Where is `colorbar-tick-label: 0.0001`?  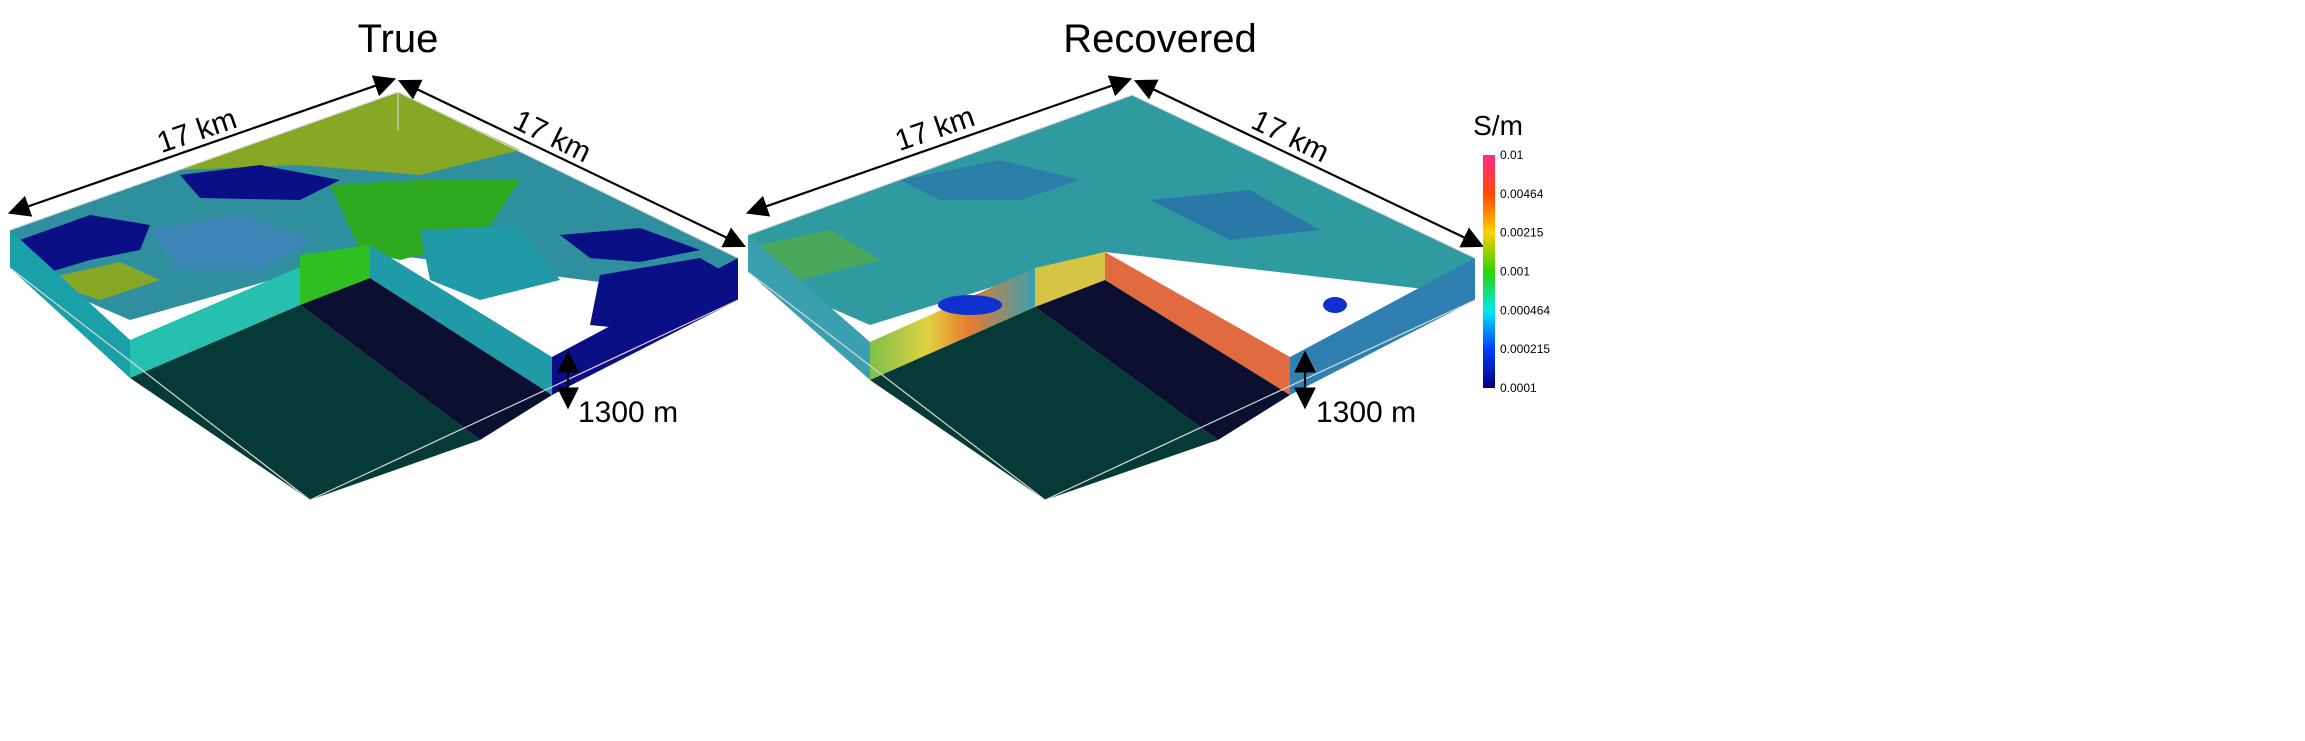 colorbar-tick-label: 0.0001 is located at coordinates (1518, 388).